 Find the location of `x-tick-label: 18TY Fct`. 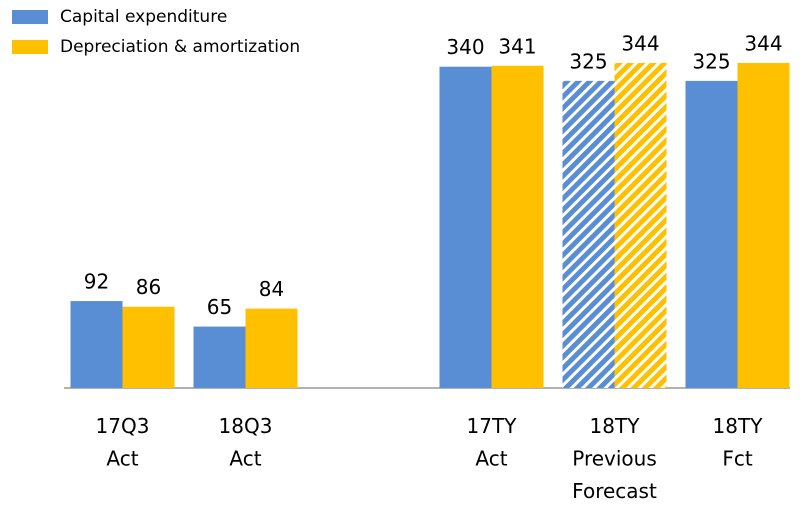

x-tick-label: 18TY Fct is located at coordinates (738, 442).